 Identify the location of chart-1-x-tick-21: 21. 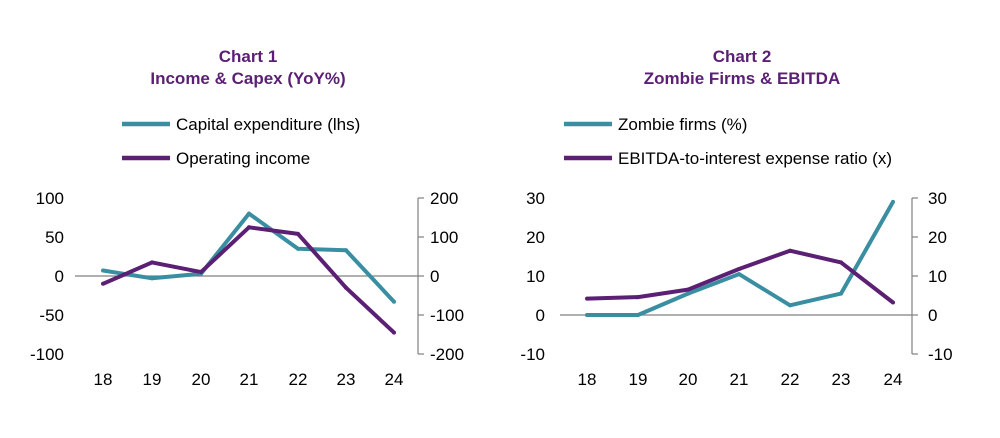
(249, 379).